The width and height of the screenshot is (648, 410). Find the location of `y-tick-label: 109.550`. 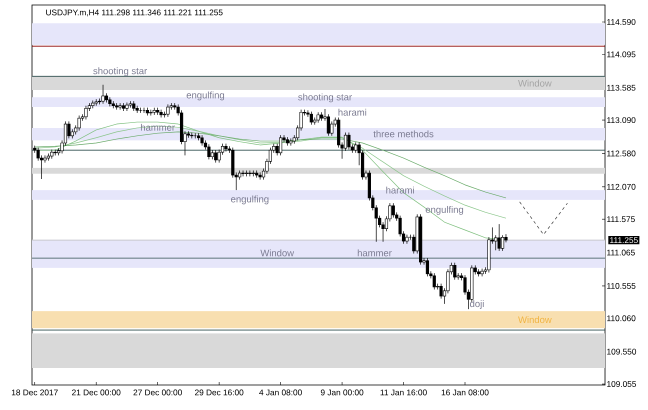

y-tick-label: 109.550 is located at coordinates (621, 351).